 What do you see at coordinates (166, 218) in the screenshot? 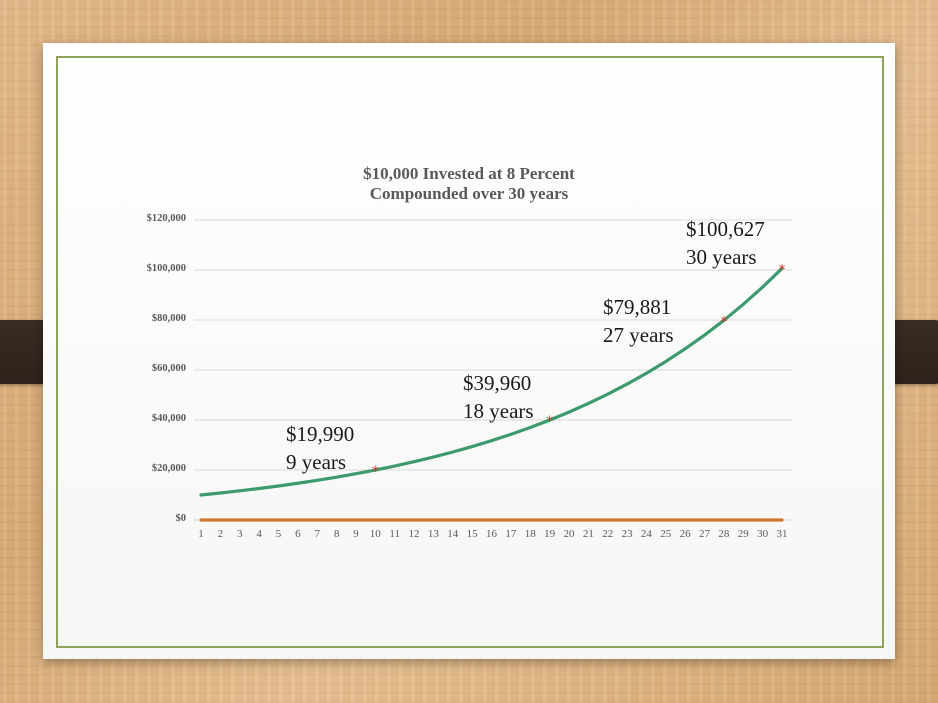
I see `y-tick-label: $120,000` at bounding box center [166, 218].